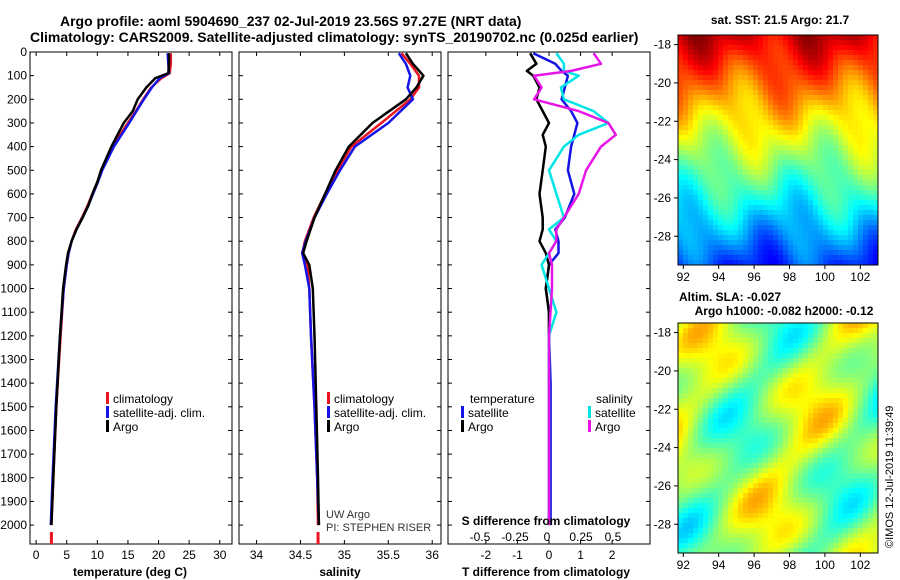 The image size is (900, 580). What do you see at coordinates (364, 399) in the screenshot?
I see `legend-label-climatology: climatology` at bounding box center [364, 399].